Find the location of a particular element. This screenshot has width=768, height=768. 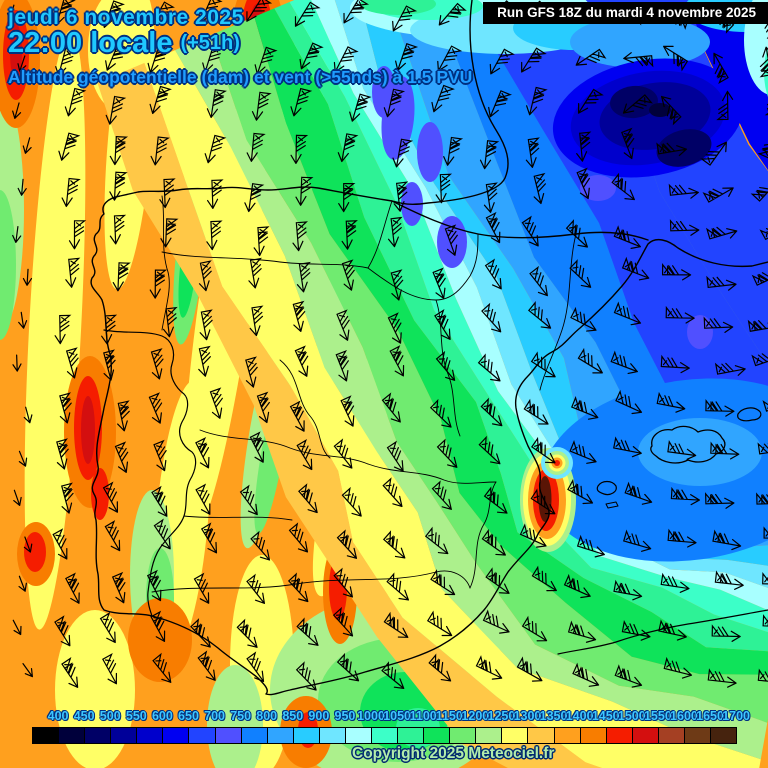

legend-label-1550: 1550 is located at coordinates (657, 716).